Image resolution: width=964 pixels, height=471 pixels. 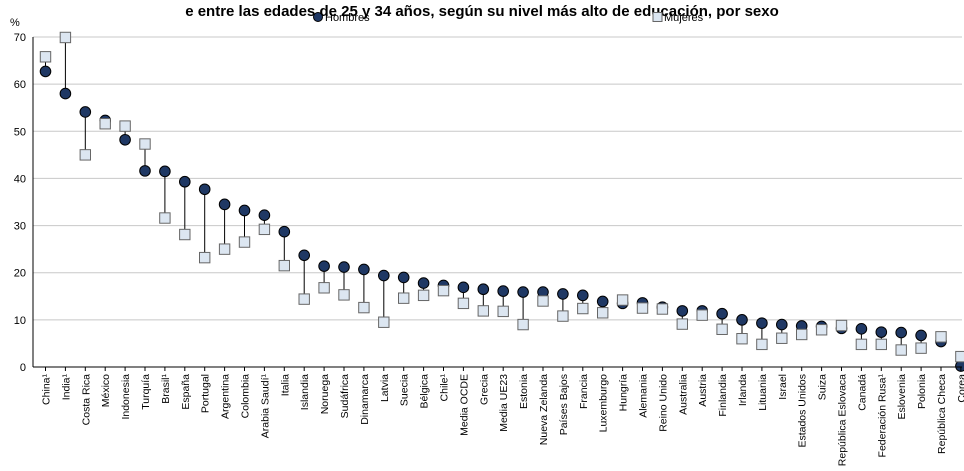 What do you see at coordinates (47, 389) in the screenshot?
I see `x-category-label: China¹` at bounding box center [47, 389].